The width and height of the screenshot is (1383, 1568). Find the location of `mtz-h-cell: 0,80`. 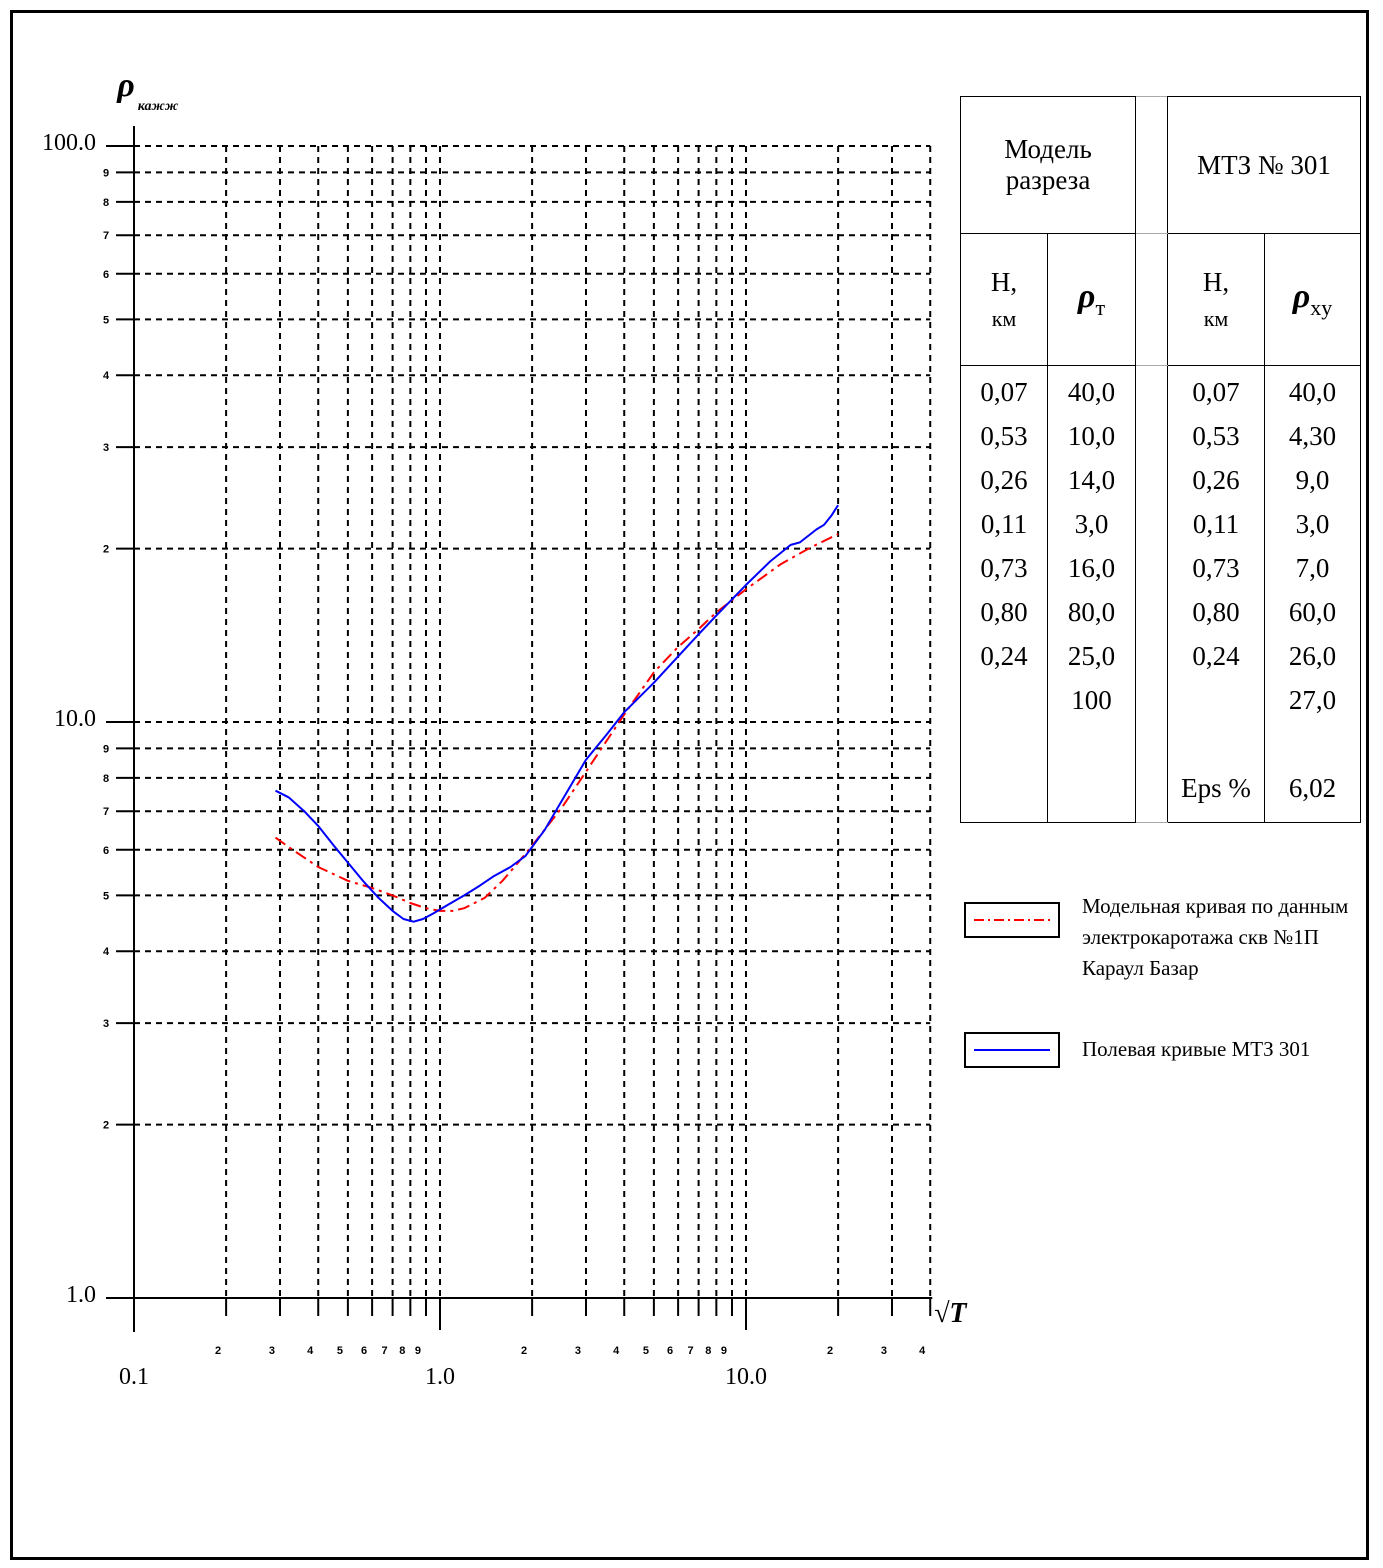

mtz-h-cell: 0,80 is located at coordinates (1216, 612).